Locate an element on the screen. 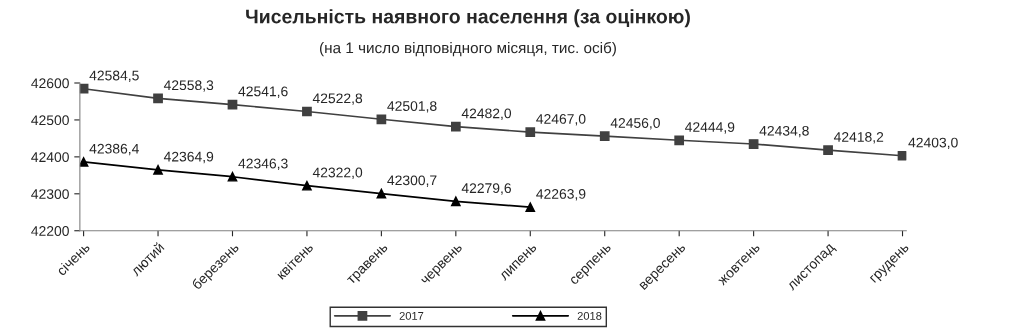 This screenshot has height=332, width=1024. y-tick-label: 42300 is located at coordinates (50, 194).